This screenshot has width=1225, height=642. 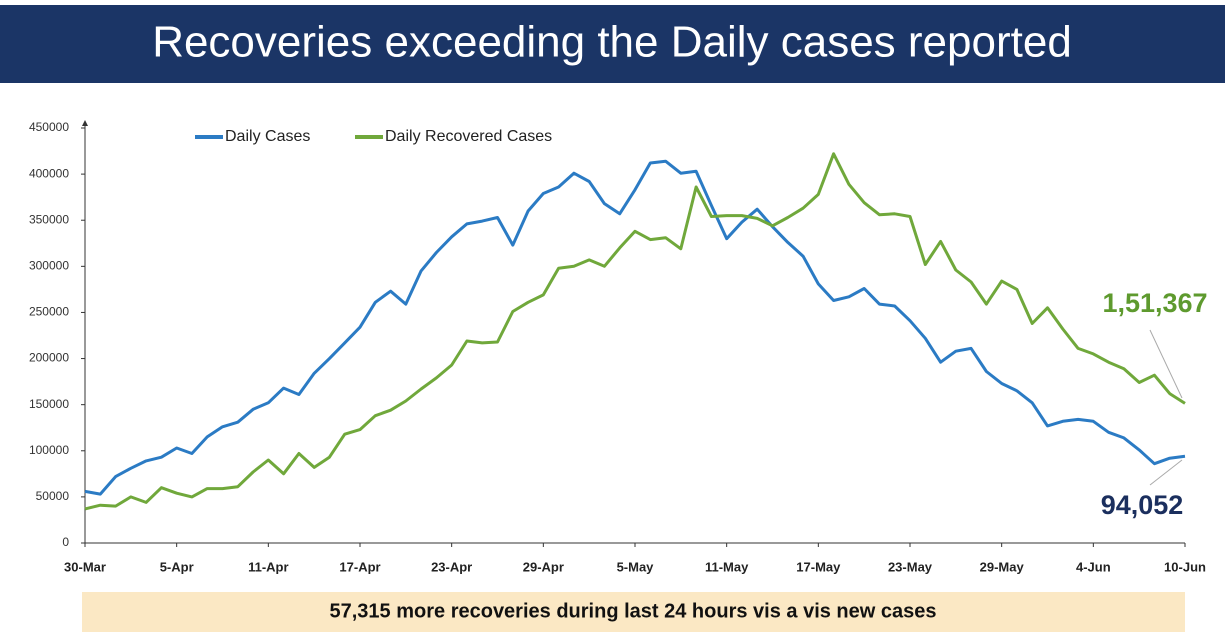 I want to click on x-tick-label: 29-Apr, so click(x=543, y=566).